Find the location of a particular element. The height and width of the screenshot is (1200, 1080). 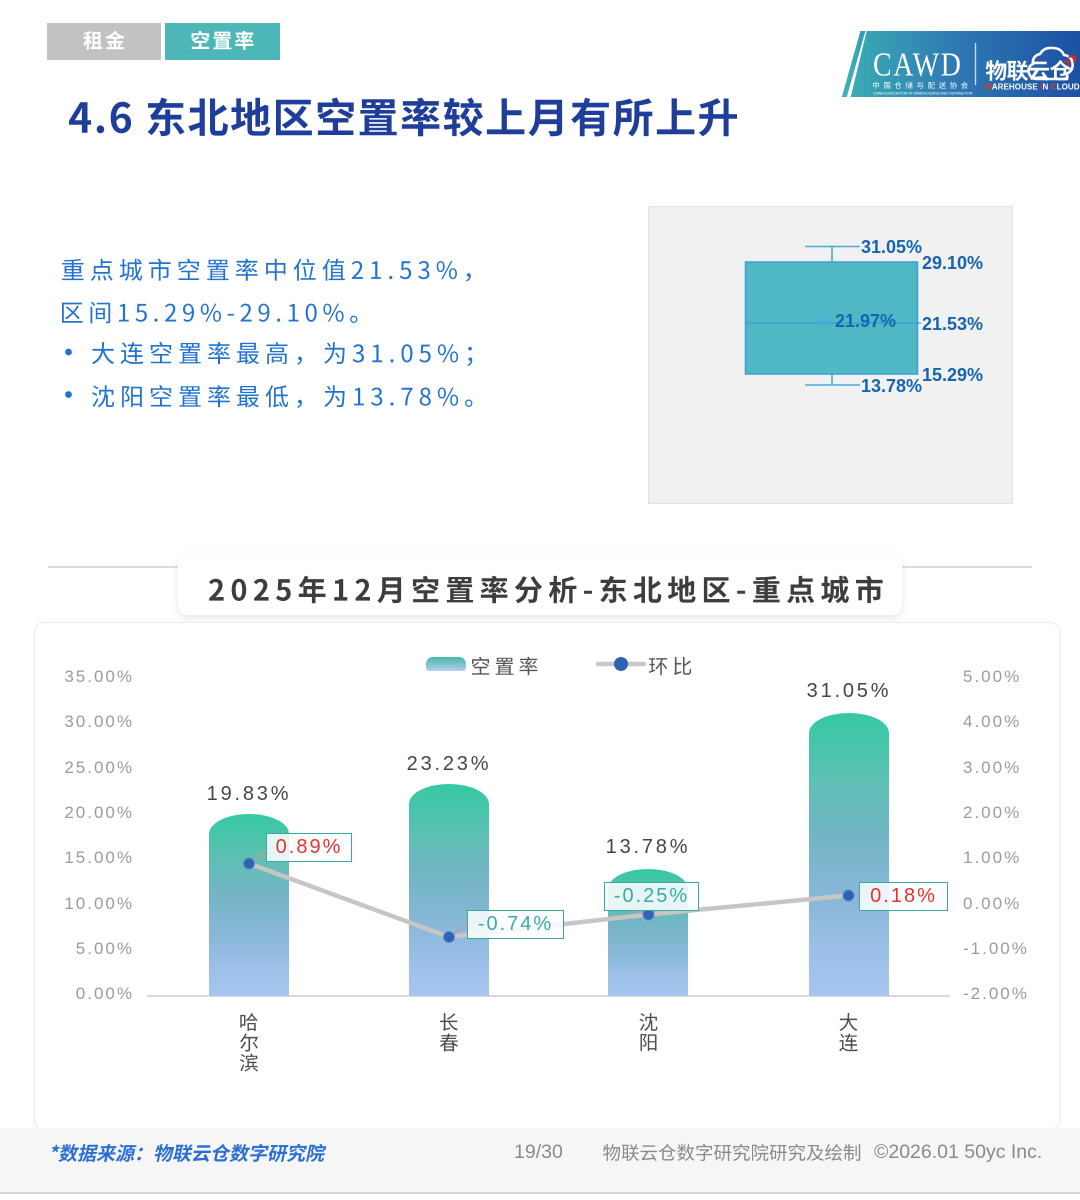

svg-text: CAWD is located at coordinates (917, 64).